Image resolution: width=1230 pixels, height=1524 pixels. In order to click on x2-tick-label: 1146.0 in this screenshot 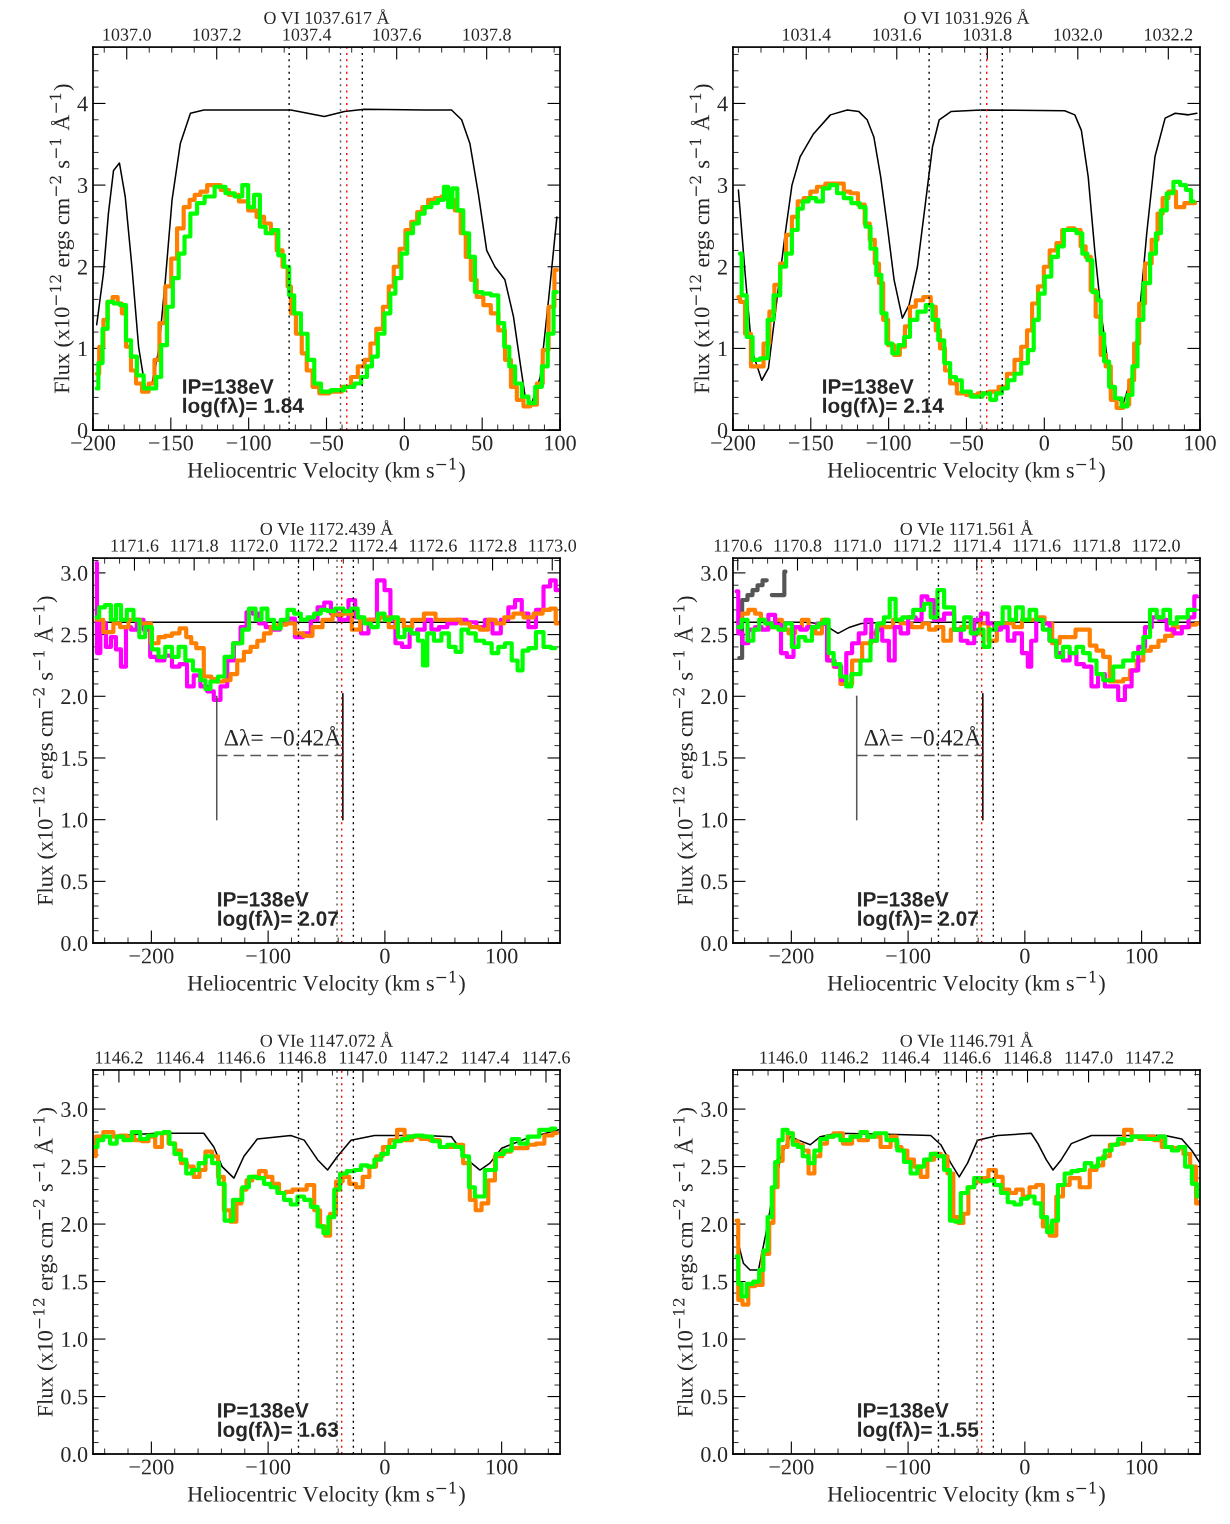, I will do `click(784, 1057)`.